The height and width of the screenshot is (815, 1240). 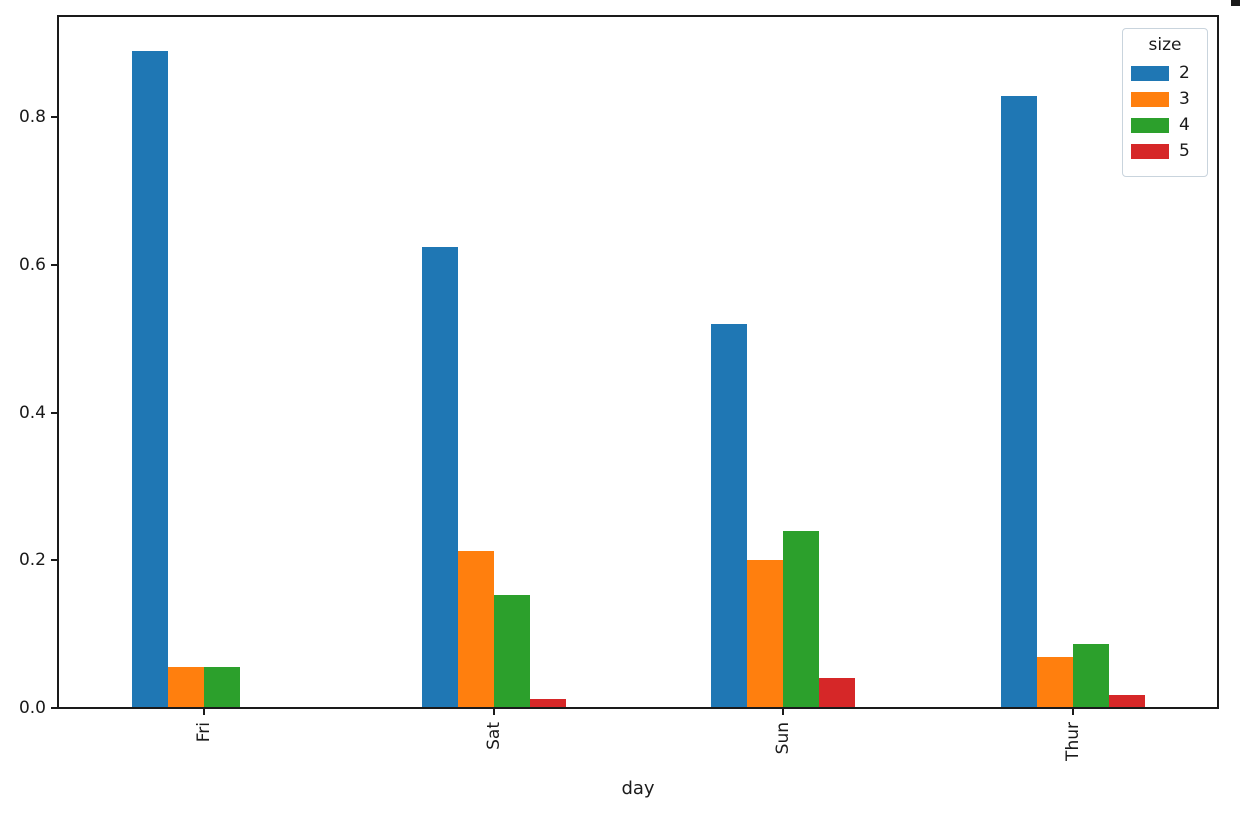 What do you see at coordinates (1019, 402) in the screenshot?
I see `bar-size2-thur` at bounding box center [1019, 402].